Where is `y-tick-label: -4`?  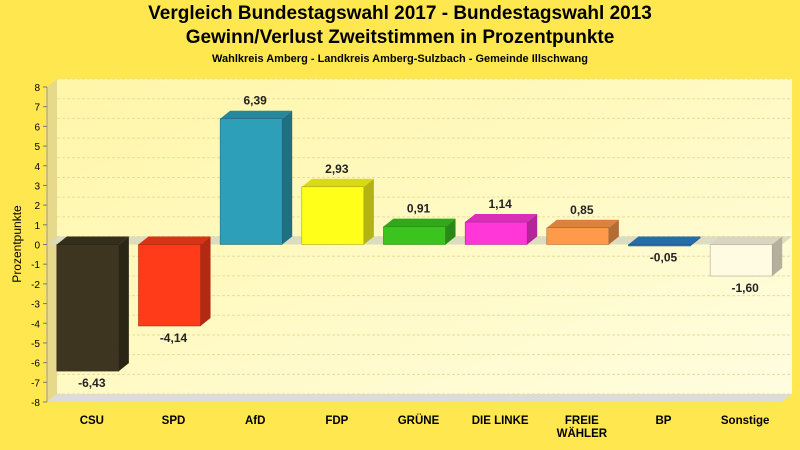
y-tick-label: -4 is located at coordinates (35, 324).